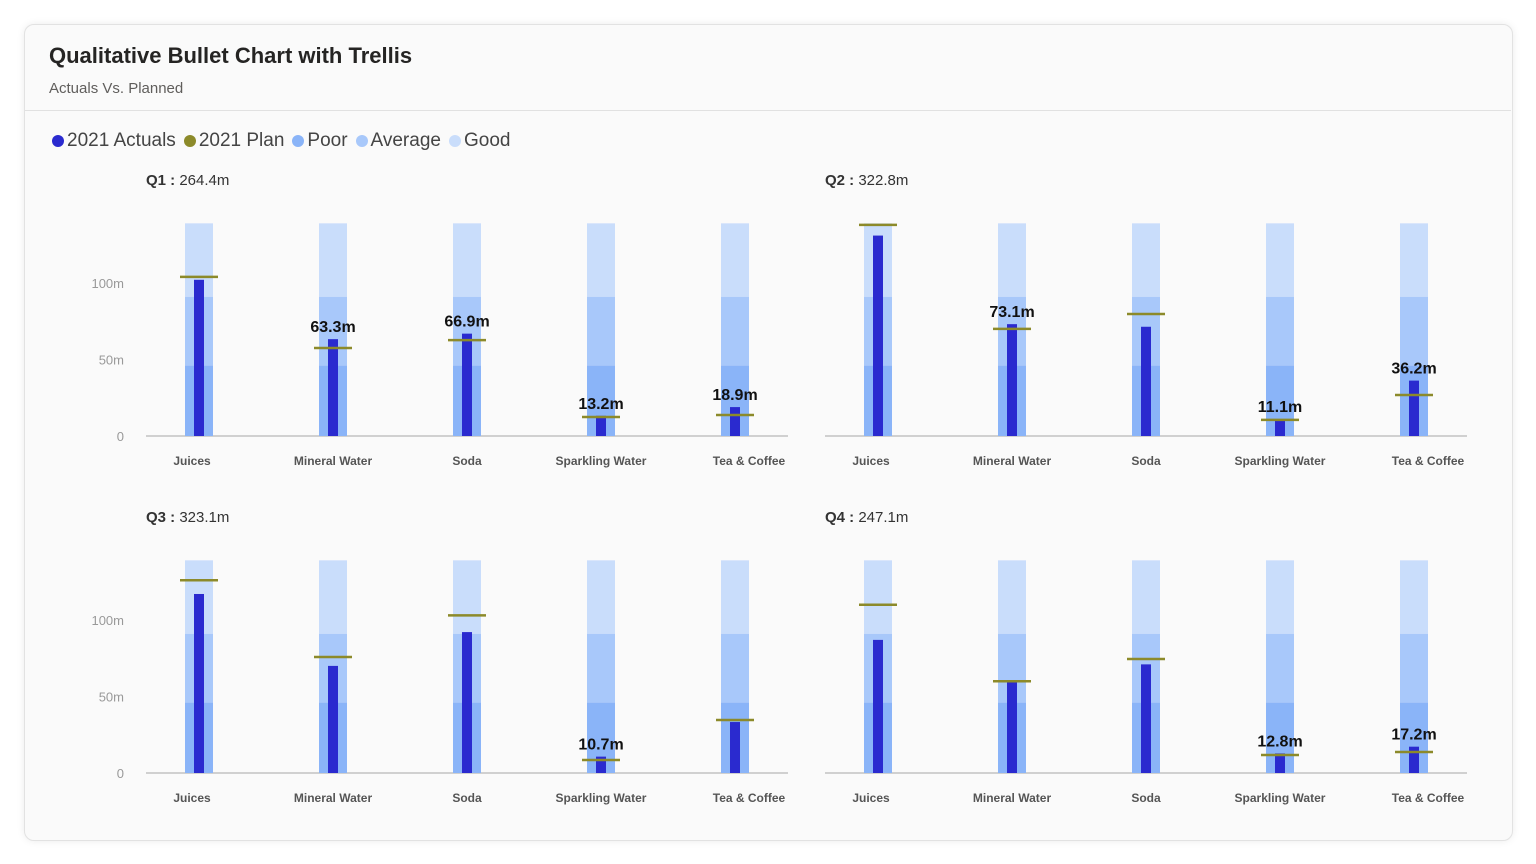  What do you see at coordinates (187, 517) in the screenshot?
I see `panel-title: Q3 : 323.1m` at bounding box center [187, 517].